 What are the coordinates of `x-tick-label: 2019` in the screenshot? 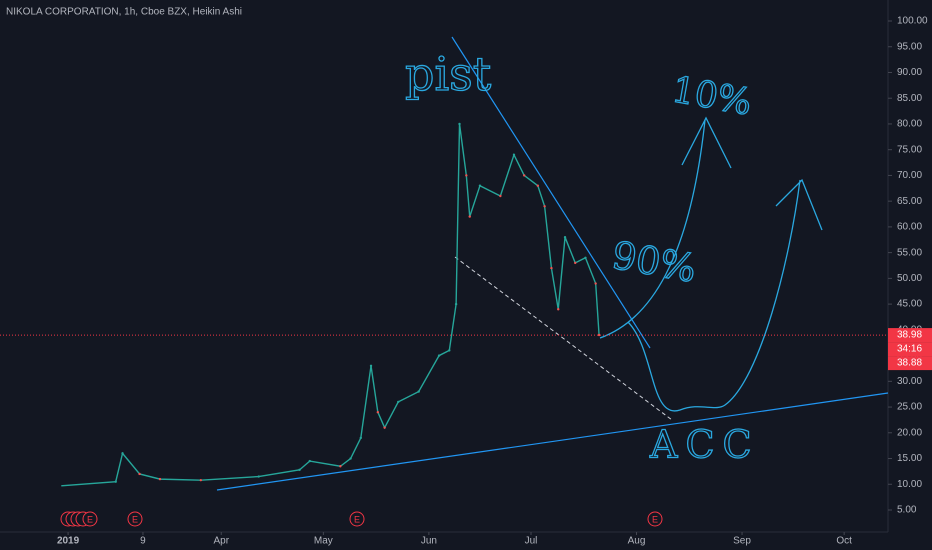 It's located at (68, 541).